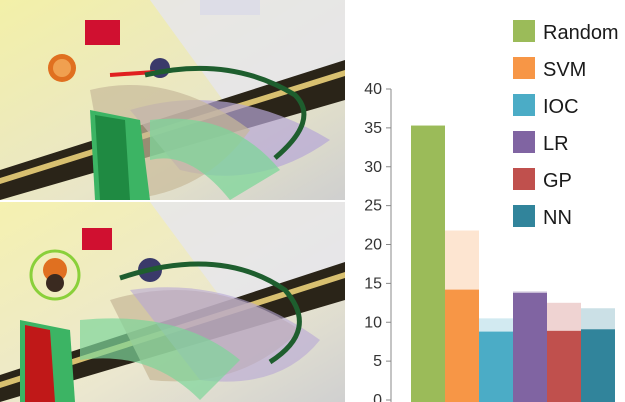 Image resolution: width=625 pixels, height=402 pixels. Describe the element at coordinates (373, 206) in the screenshot. I see `y-tick-label: 25` at that location.